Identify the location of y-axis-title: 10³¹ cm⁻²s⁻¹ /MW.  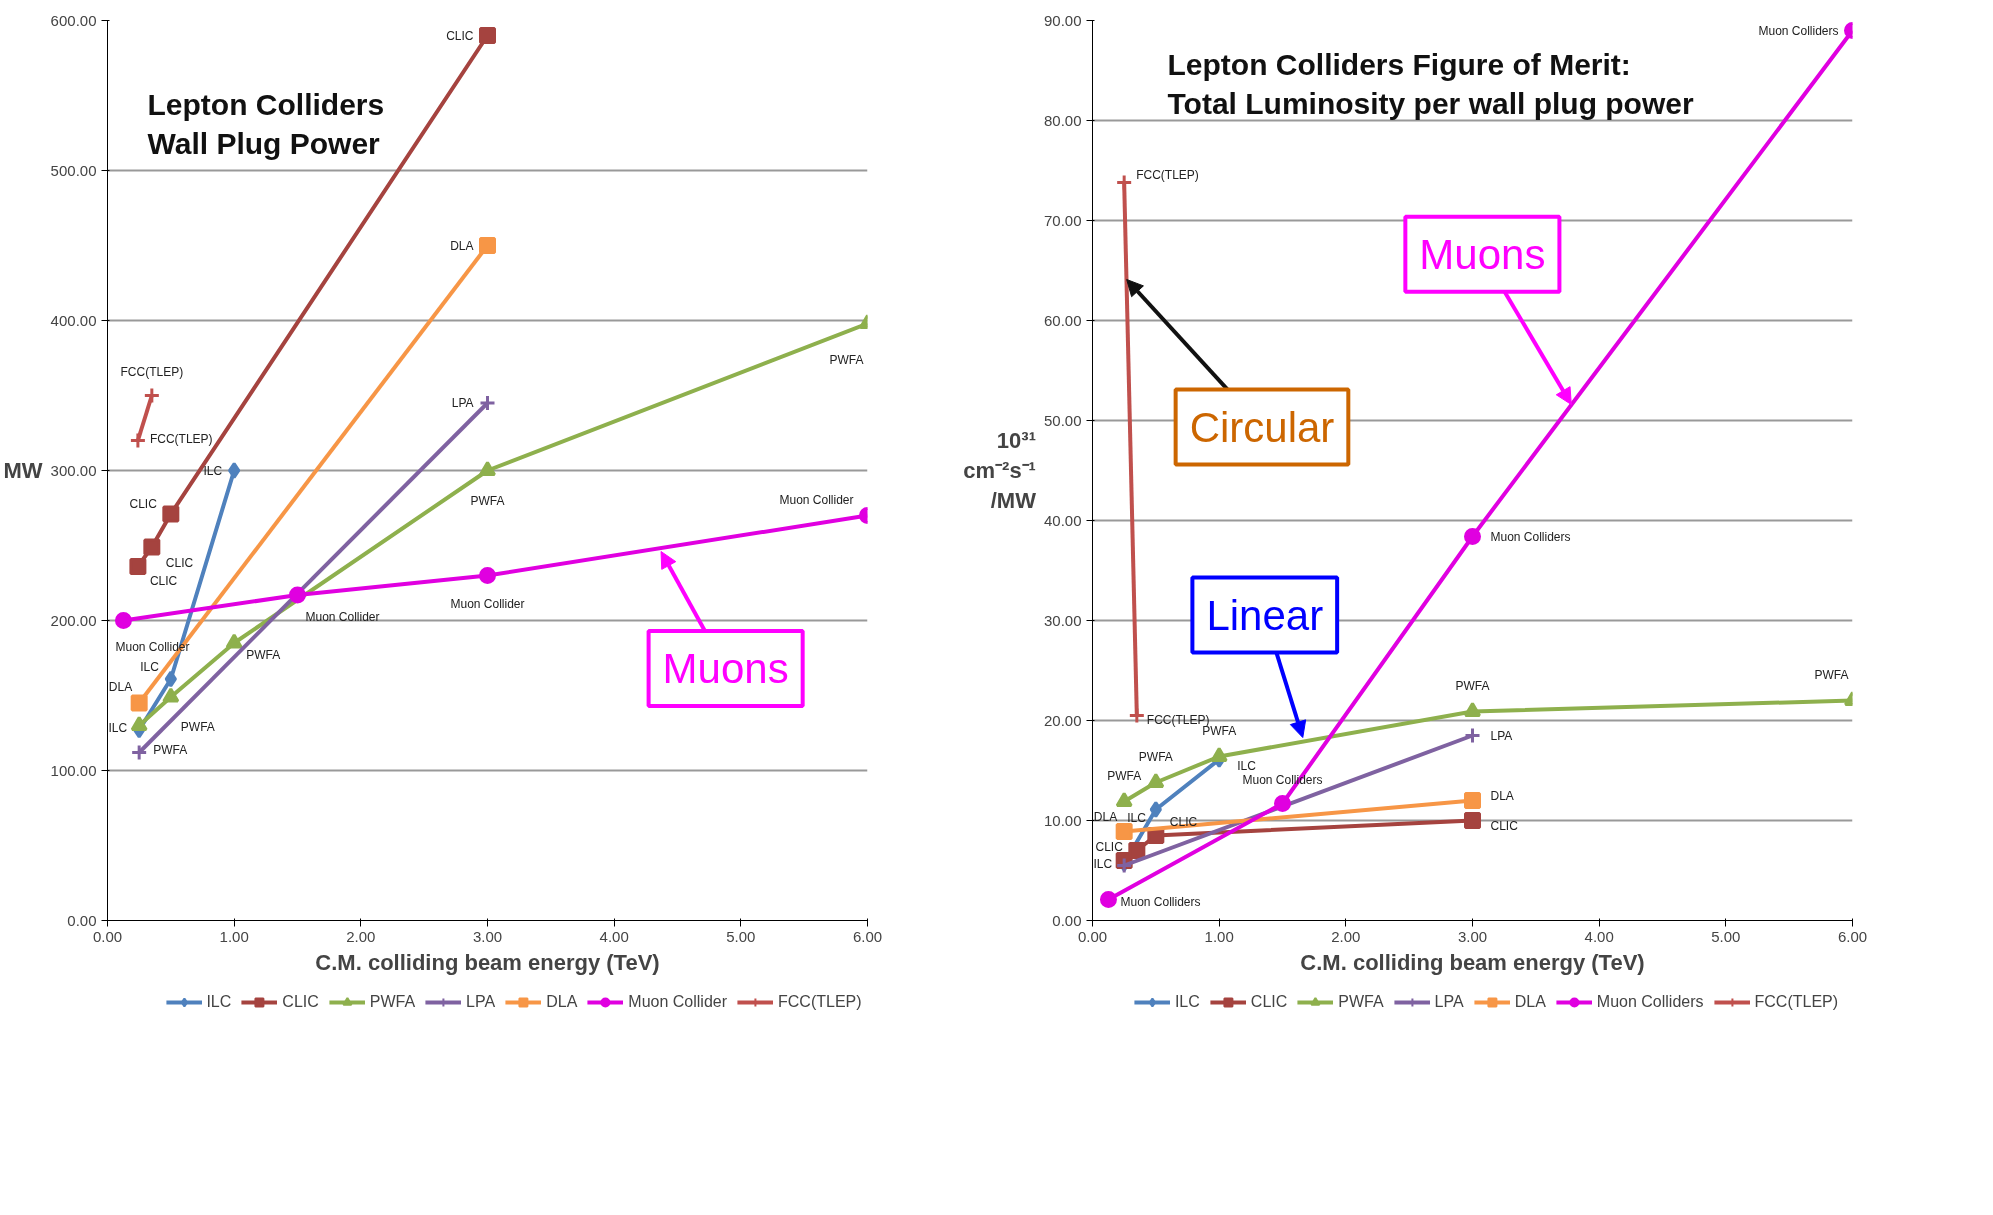
(1000, 470).